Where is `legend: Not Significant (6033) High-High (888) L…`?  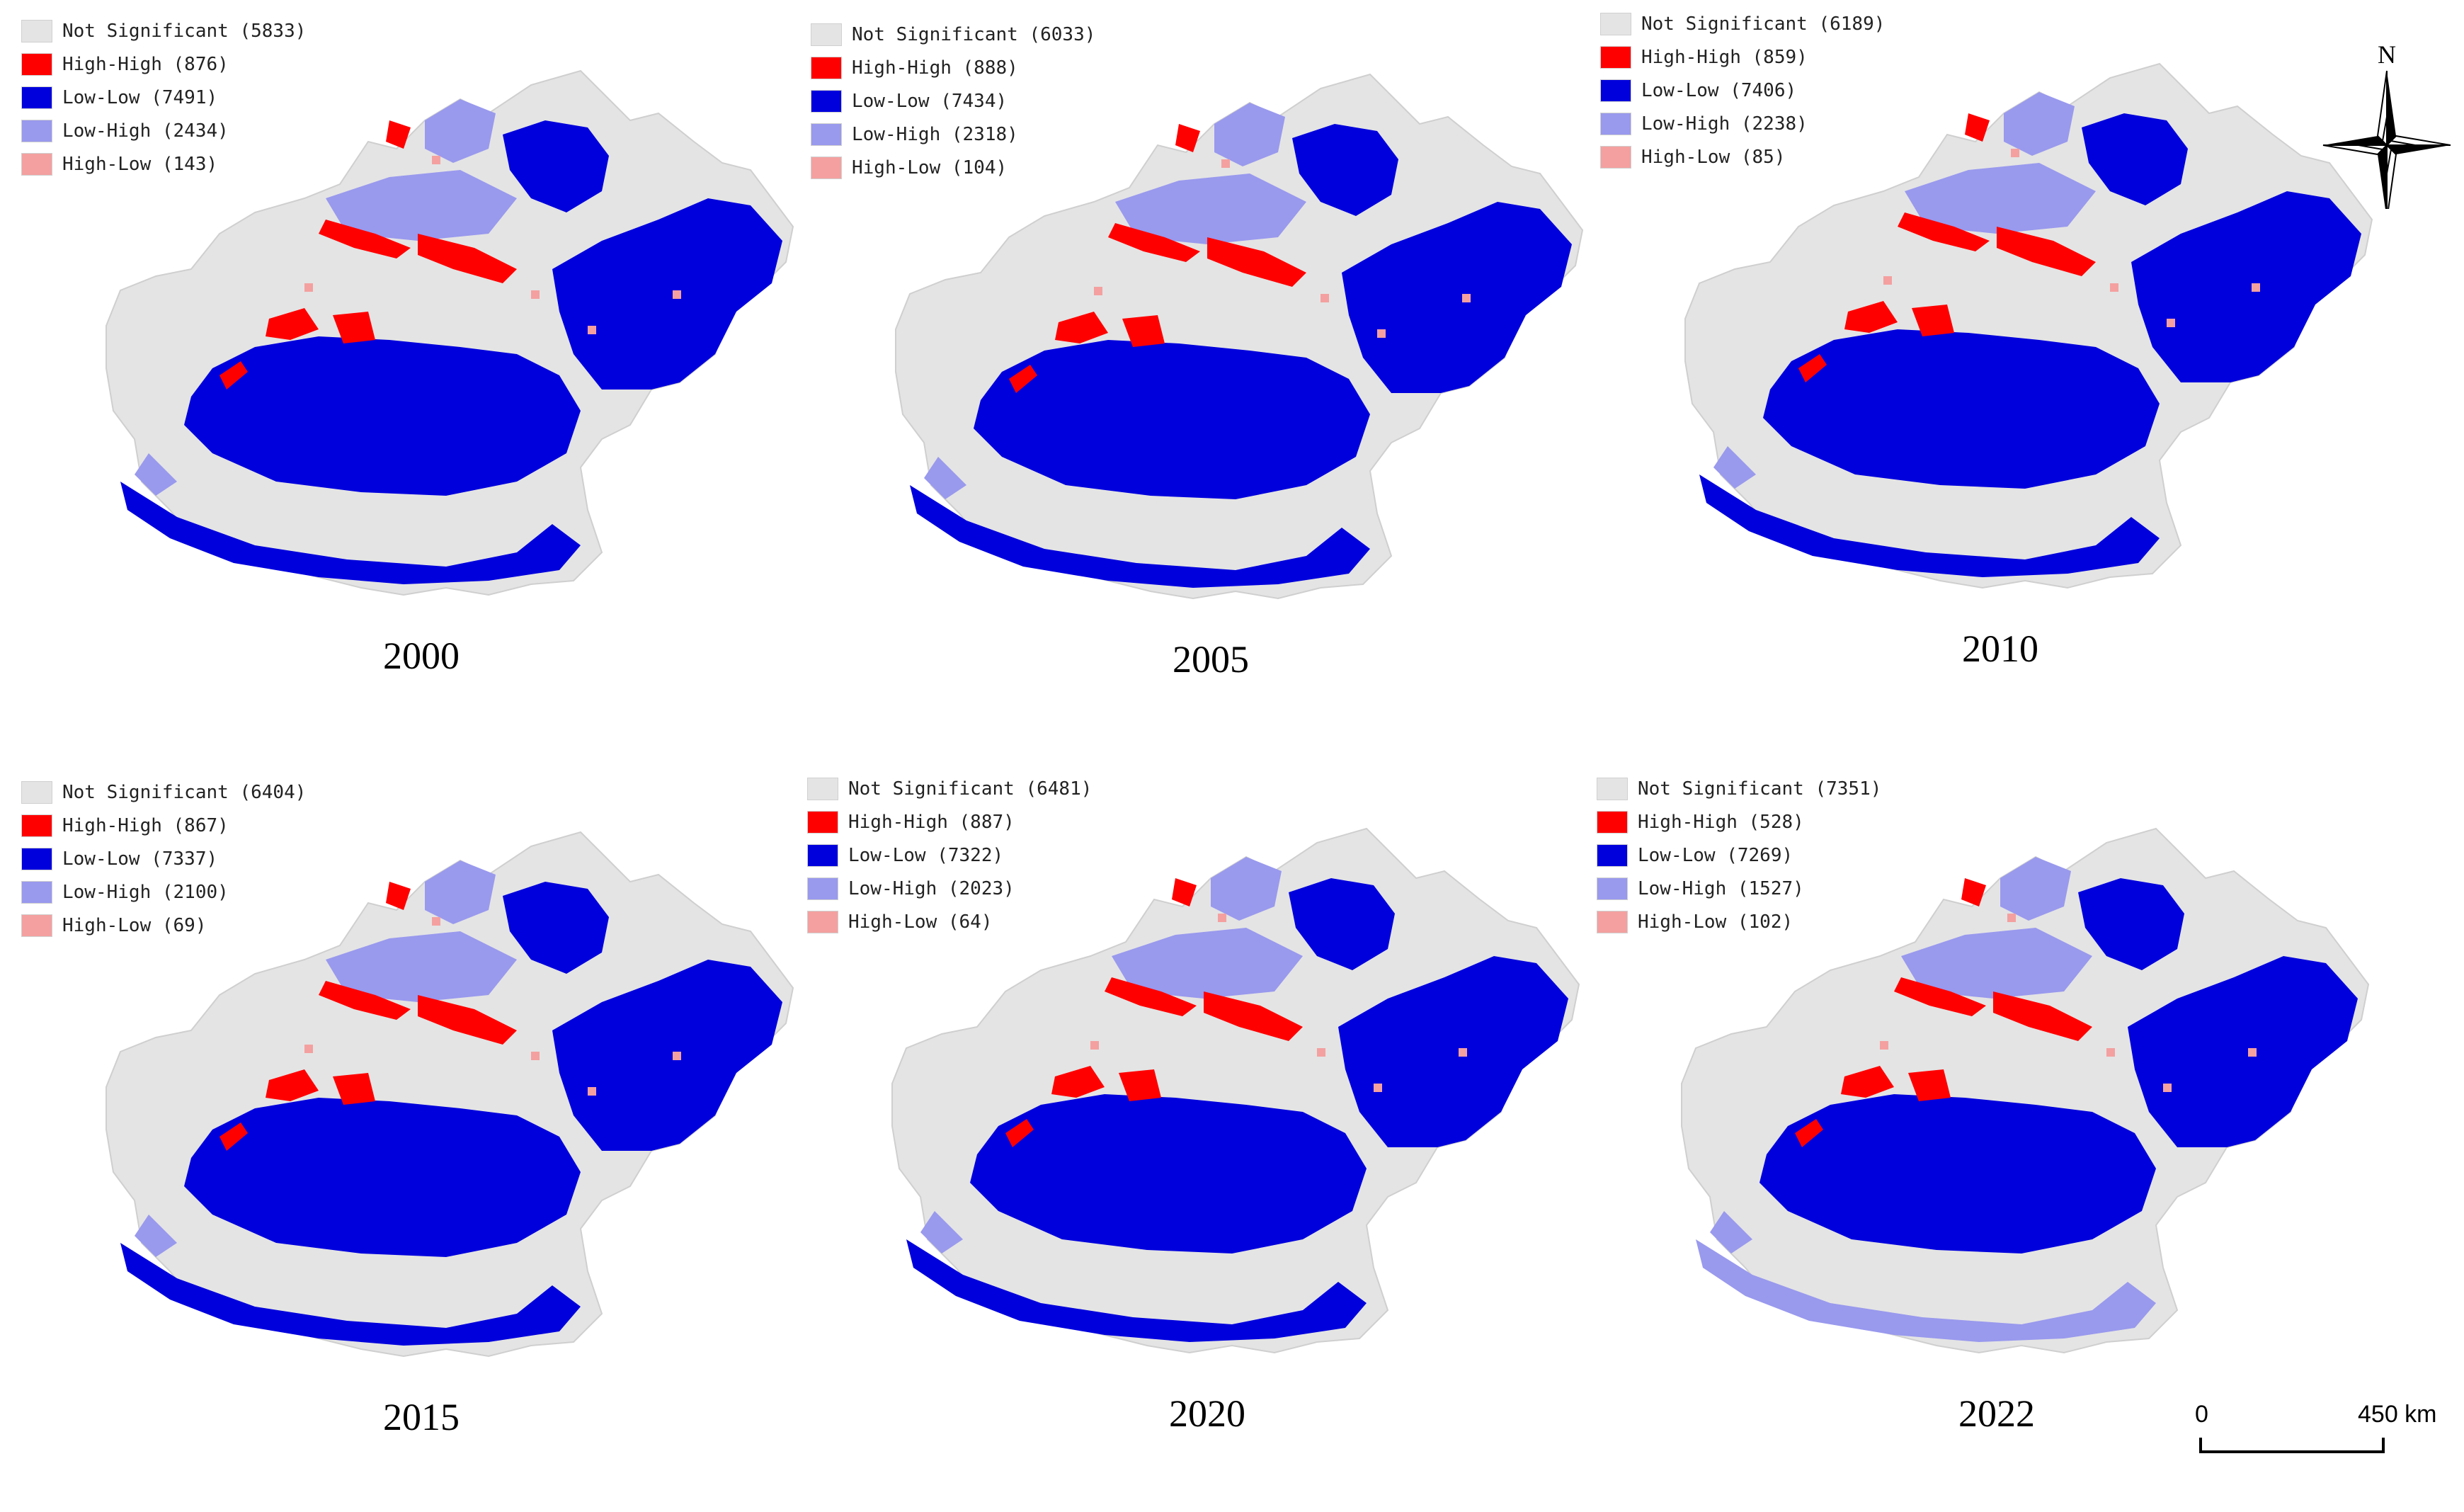 legend: Not Significant (6033) High-High (888) L… is located at coordinates (953, 101).